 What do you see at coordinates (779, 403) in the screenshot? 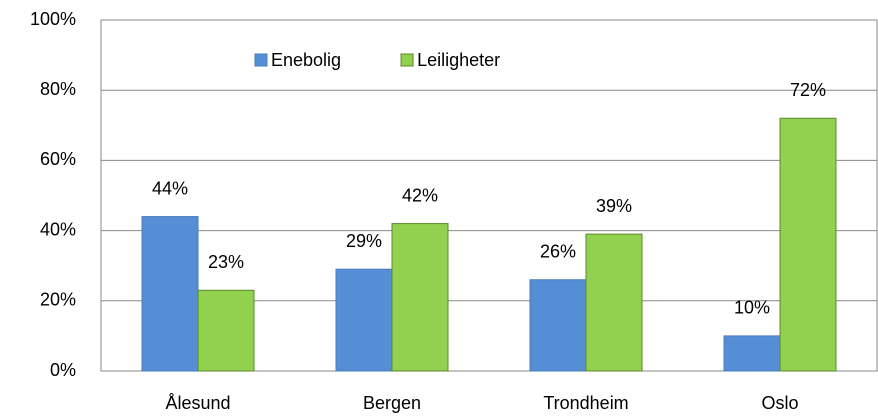
I see `x-tick-label: Oslo` at bounding box center [779, 403].